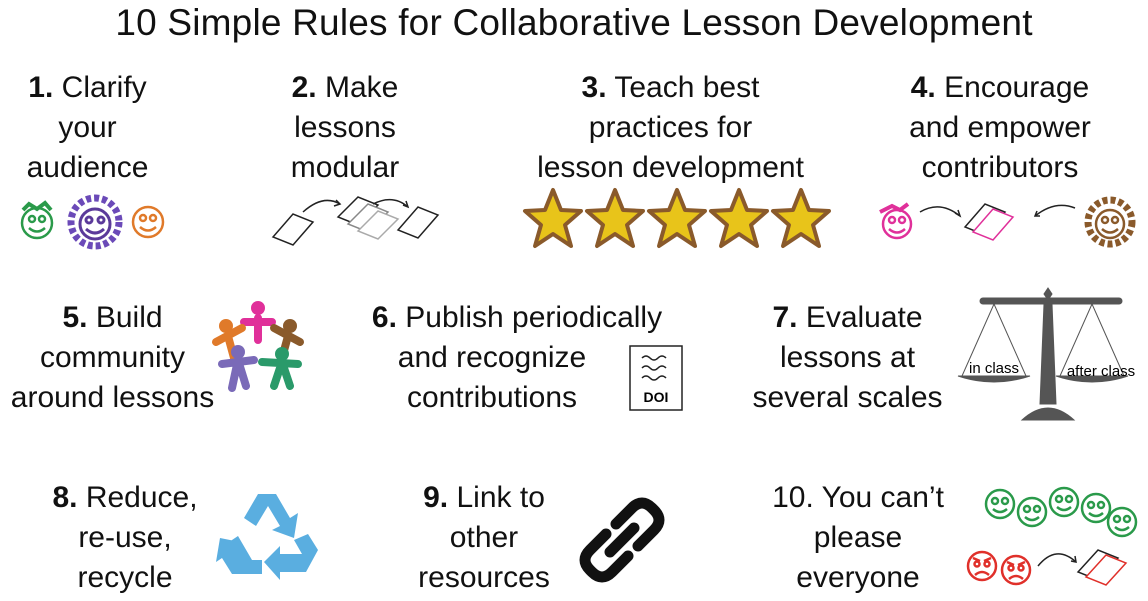 This screenshot has width=1148, height=601. I want to click on rule-7-line-2: lessons at, so click(847, 357).